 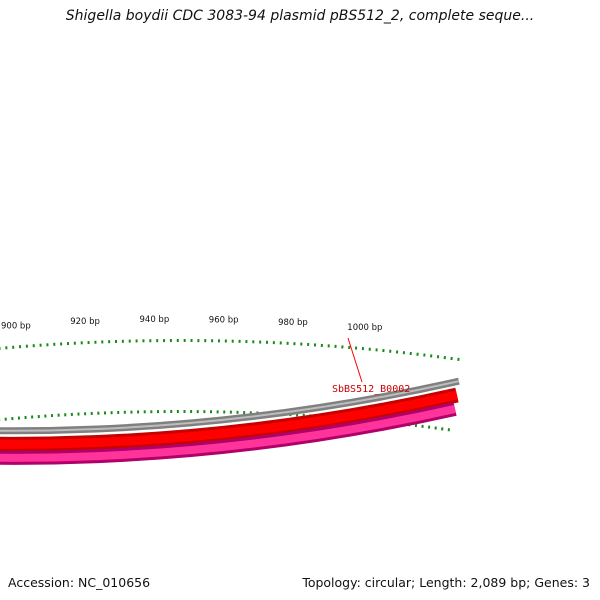 I want to click on tick-label: 980 bp, so click(x=293, y=323).